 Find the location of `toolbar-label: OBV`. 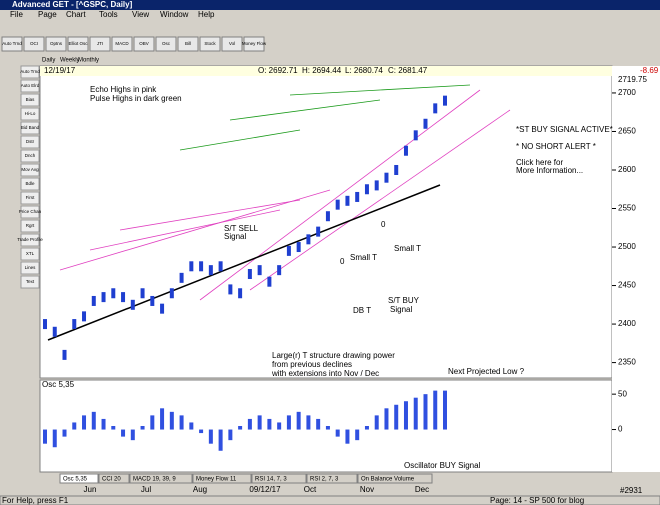

toolbar-label: OBV is located at coordinates (144, 43).